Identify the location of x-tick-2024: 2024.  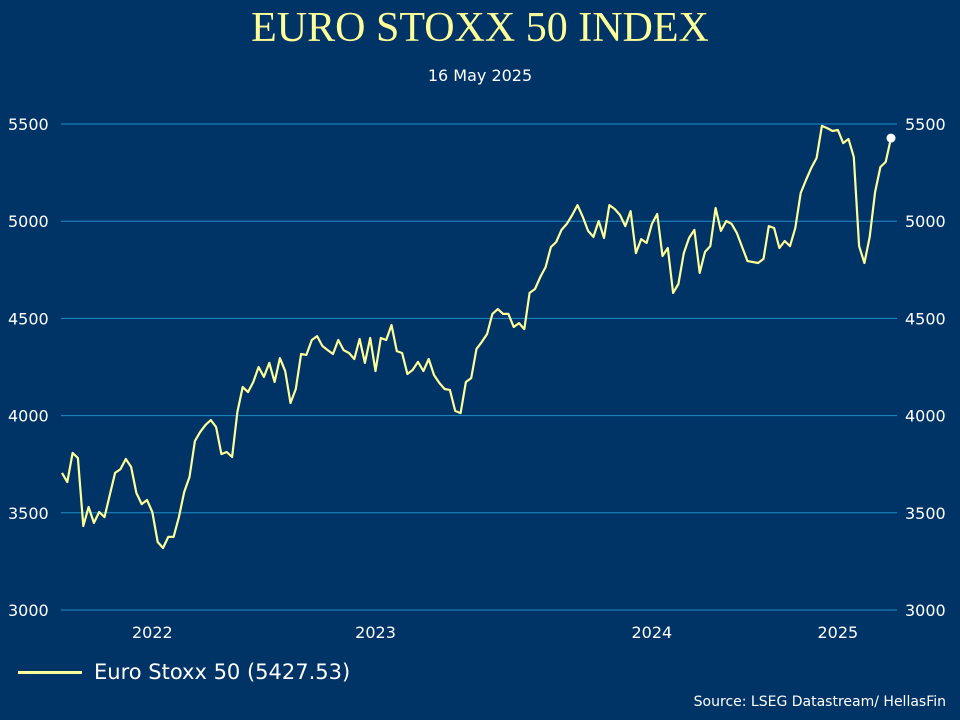
(652, 632).